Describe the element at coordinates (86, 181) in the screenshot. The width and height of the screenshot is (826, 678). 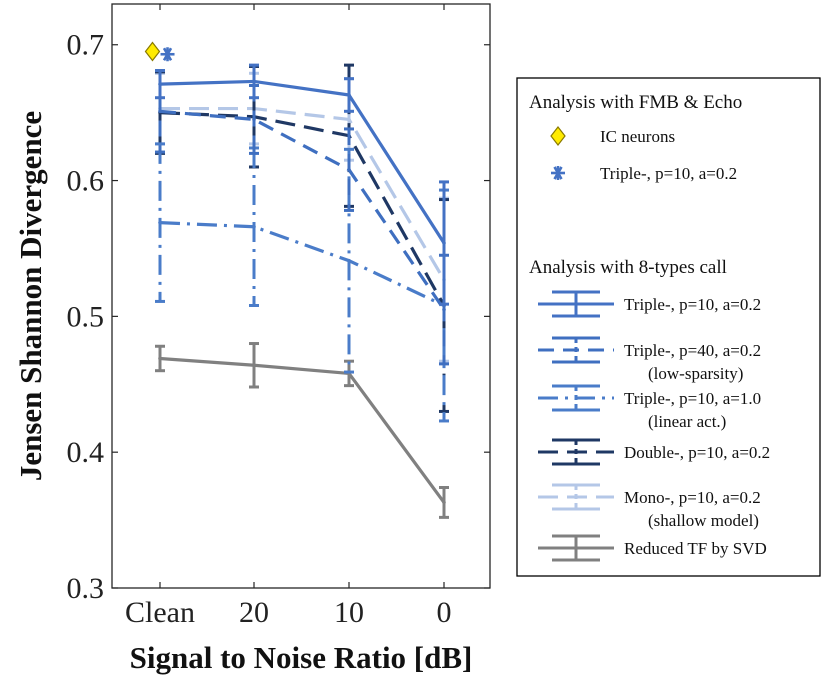
I see `y-tick-label: 0.6` at that location.